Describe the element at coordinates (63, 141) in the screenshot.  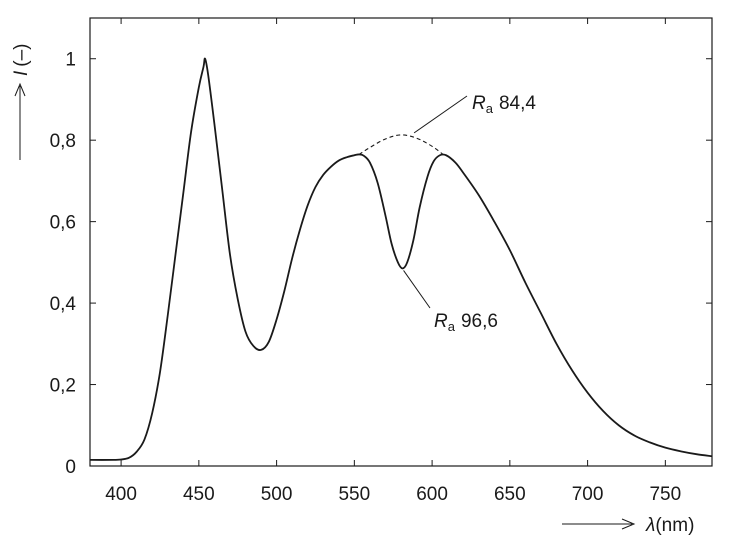
I see `y-tick-label: 0,8` at that location.